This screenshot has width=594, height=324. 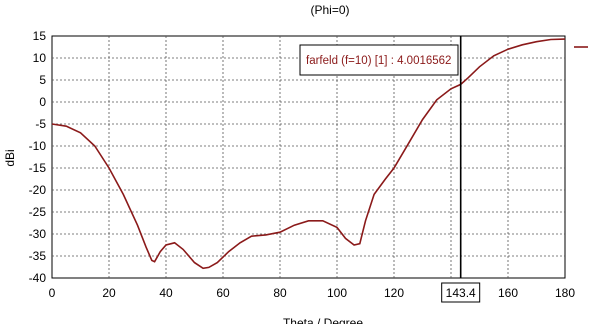 I want to click on x-tick-label: 0, so click(x=52, y=293).